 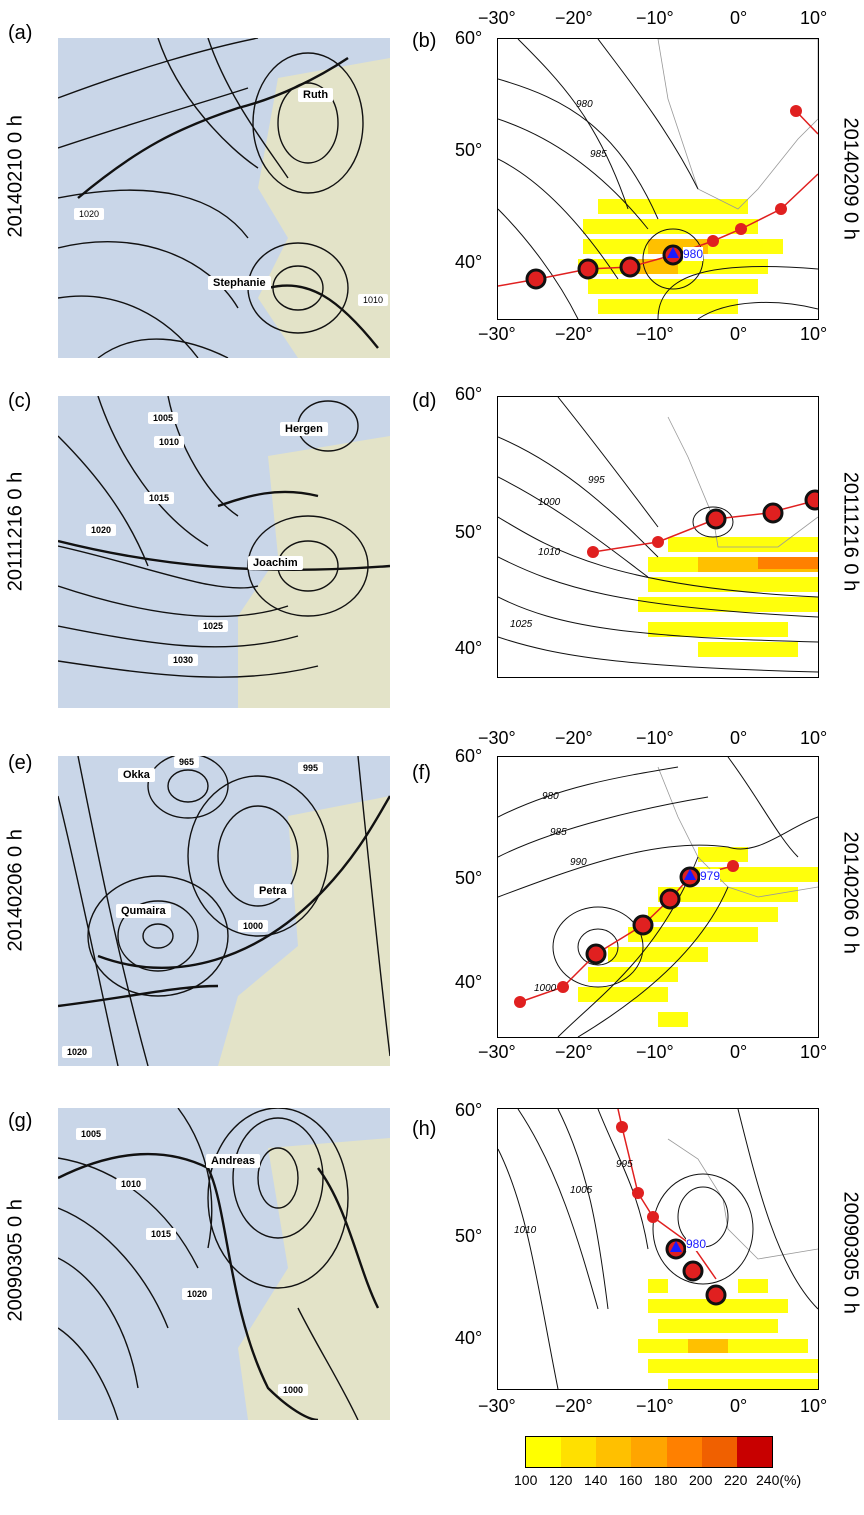 What do you see at coordinates (424, 1129) in the screenshot?
I see `panel-label-h: (h)` at bounding box center [424, 1129].